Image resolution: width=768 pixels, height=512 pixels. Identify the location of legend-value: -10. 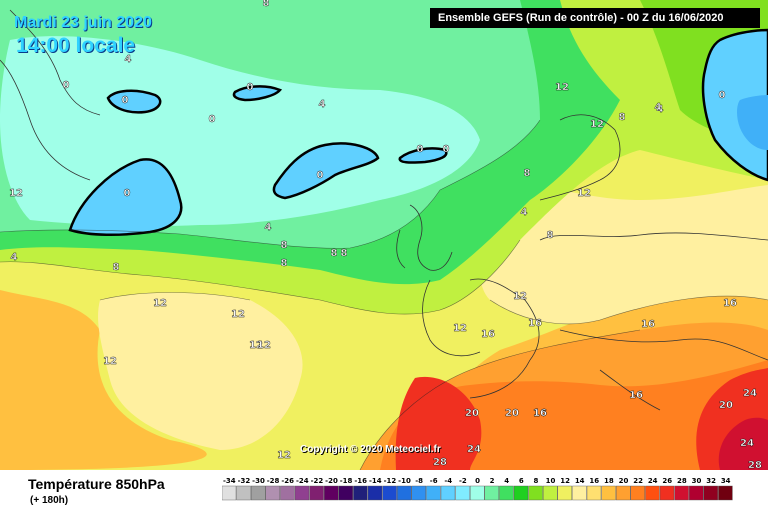
(404, 481).